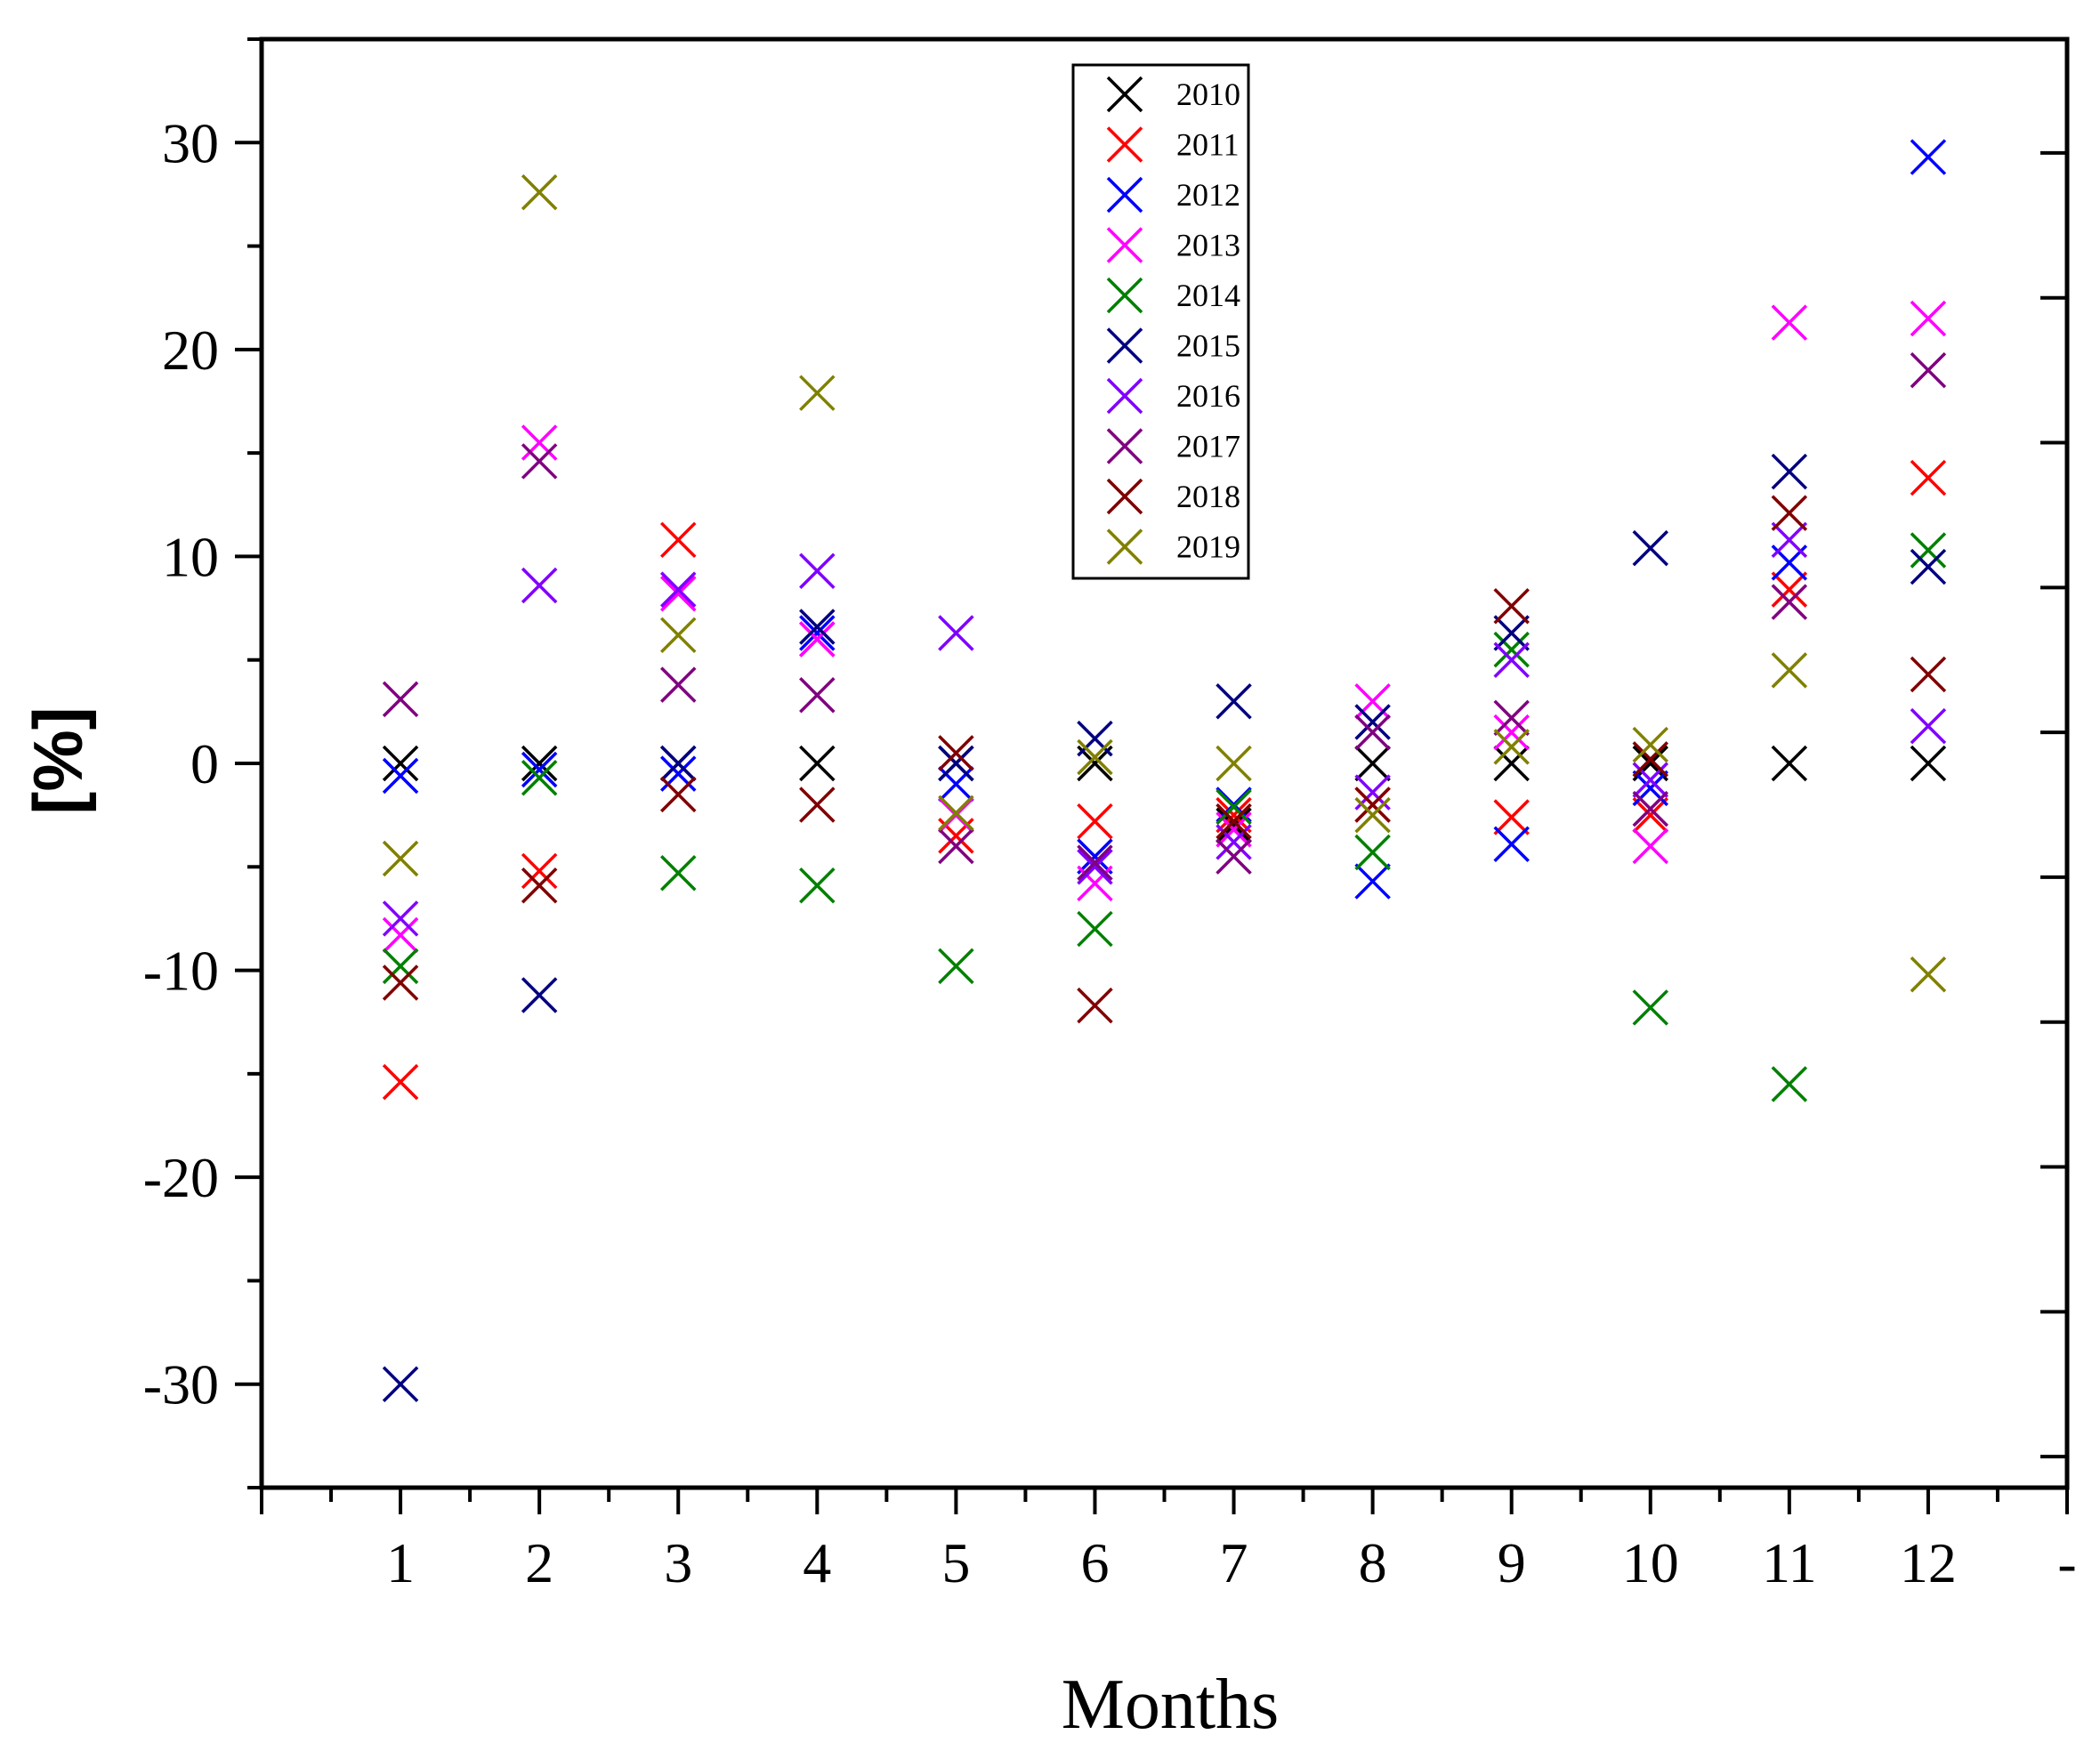  What do you see at coordinates (1208, 396) in the screenshot?
I see `legend-label: 2016` at bounding box center [1208, 396].